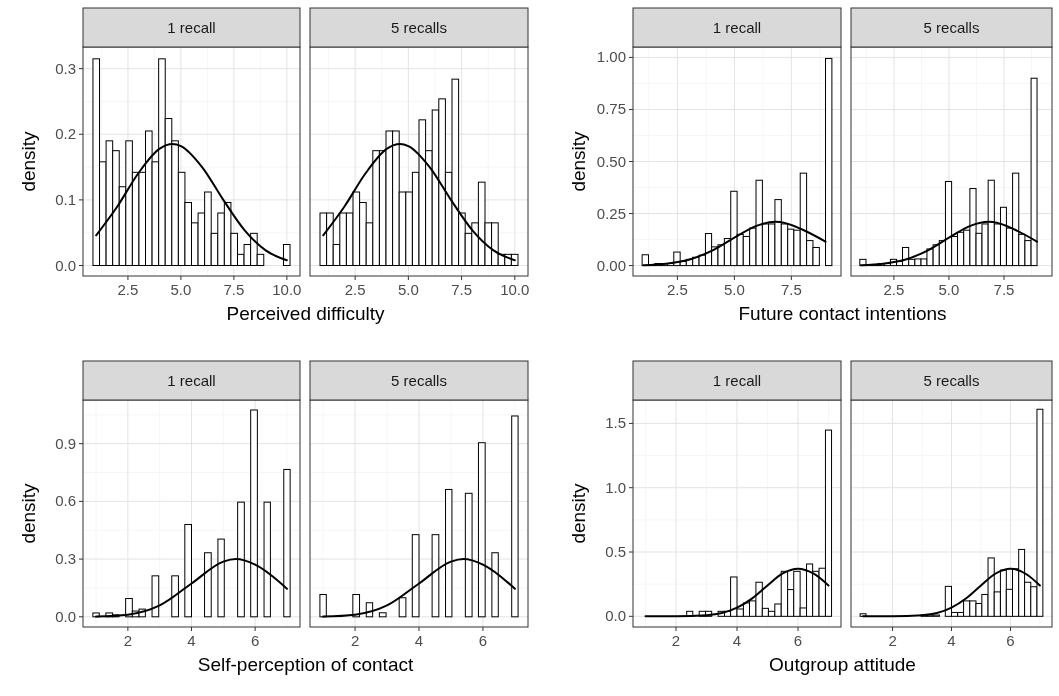  I want to click on x-axis-title: Perceived difficulty, so click(306, 313).